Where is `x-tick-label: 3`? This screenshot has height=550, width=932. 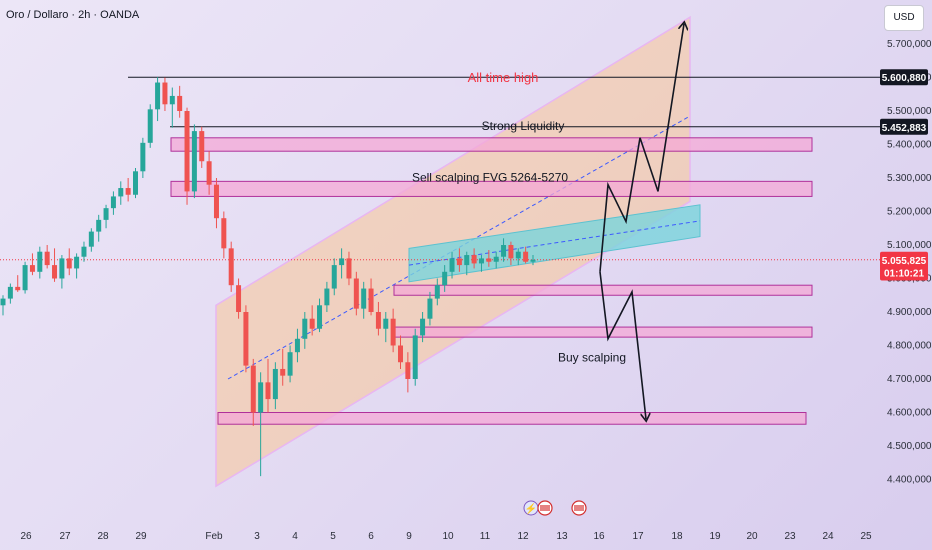
x-tick-label: 3 is located at coordinates (257, 536).